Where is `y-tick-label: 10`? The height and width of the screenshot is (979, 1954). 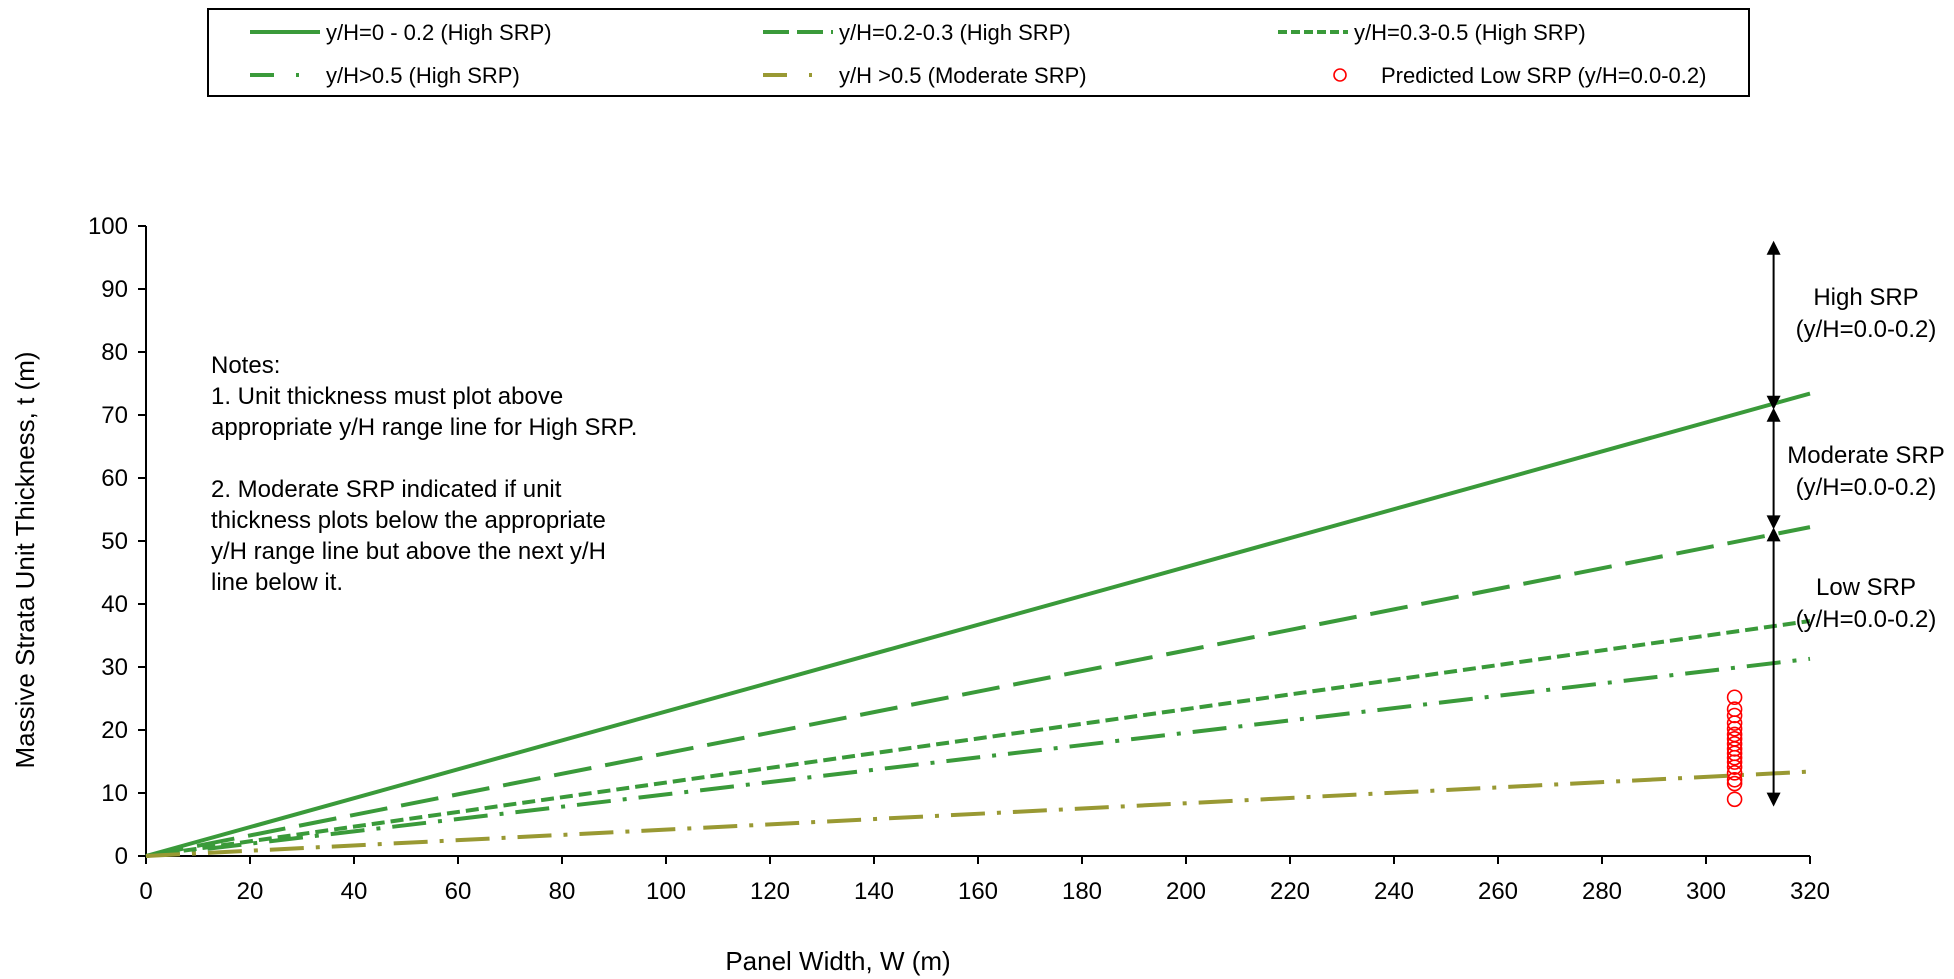
y-tick-label: 10 is located at coordinates (114, 793).